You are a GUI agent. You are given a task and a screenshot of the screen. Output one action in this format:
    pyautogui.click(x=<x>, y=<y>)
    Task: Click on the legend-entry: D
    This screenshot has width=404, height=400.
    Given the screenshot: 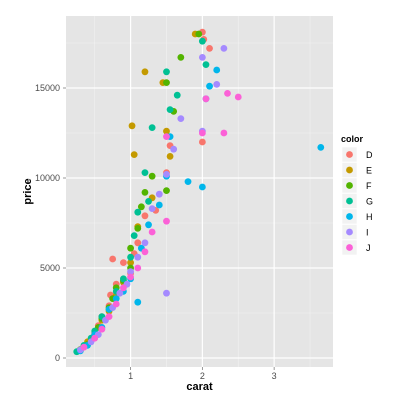 What is the action you would take?
    pyautogui.click(x=357, y=154)
    